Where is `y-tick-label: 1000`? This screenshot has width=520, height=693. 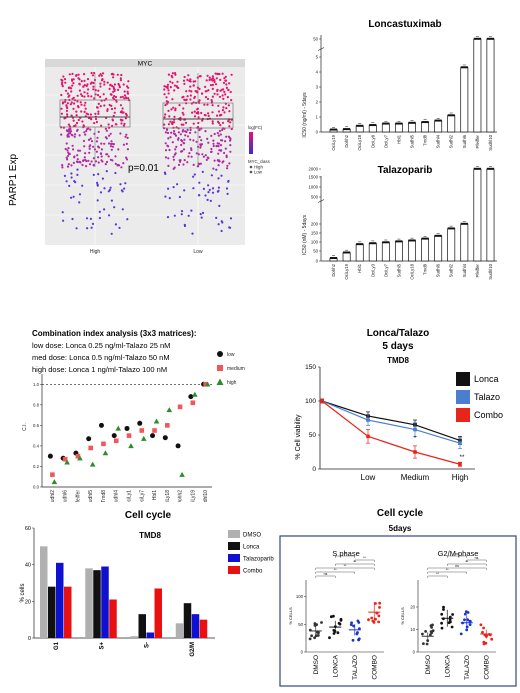
y-tick-label: 1000 is located at coordinates (313, 187).